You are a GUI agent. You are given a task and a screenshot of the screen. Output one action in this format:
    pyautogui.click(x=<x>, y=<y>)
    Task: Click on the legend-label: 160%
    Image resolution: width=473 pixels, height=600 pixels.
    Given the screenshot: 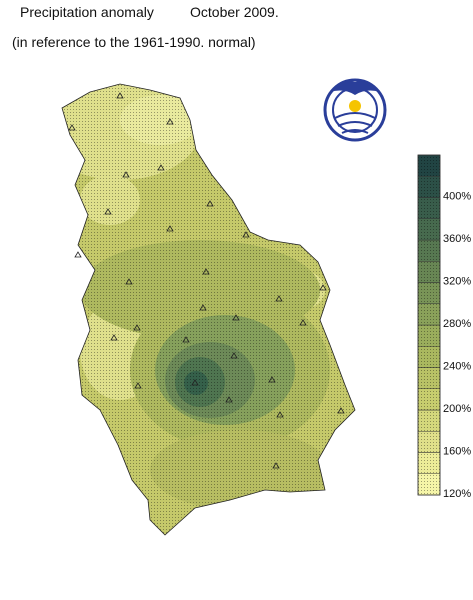 What is the action you would take?
    pyautogui.click(x=457, y=451)
    